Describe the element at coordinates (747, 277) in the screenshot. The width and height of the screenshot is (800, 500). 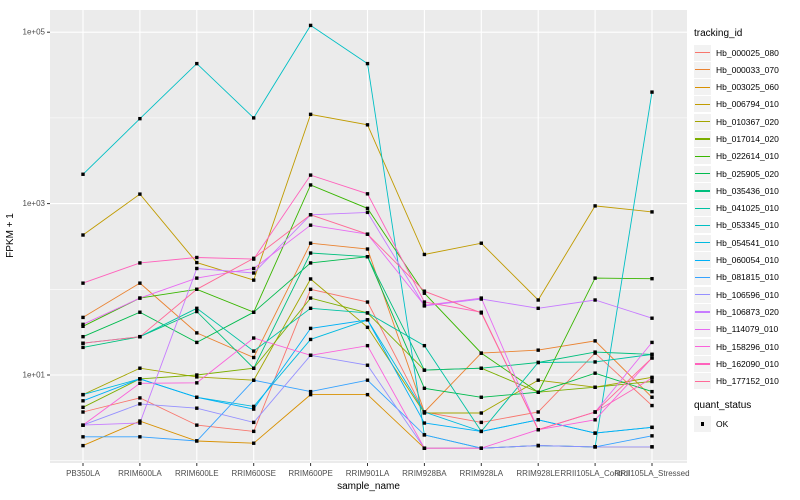
I see `legend-item-label: Hb_081815_010` at that location.